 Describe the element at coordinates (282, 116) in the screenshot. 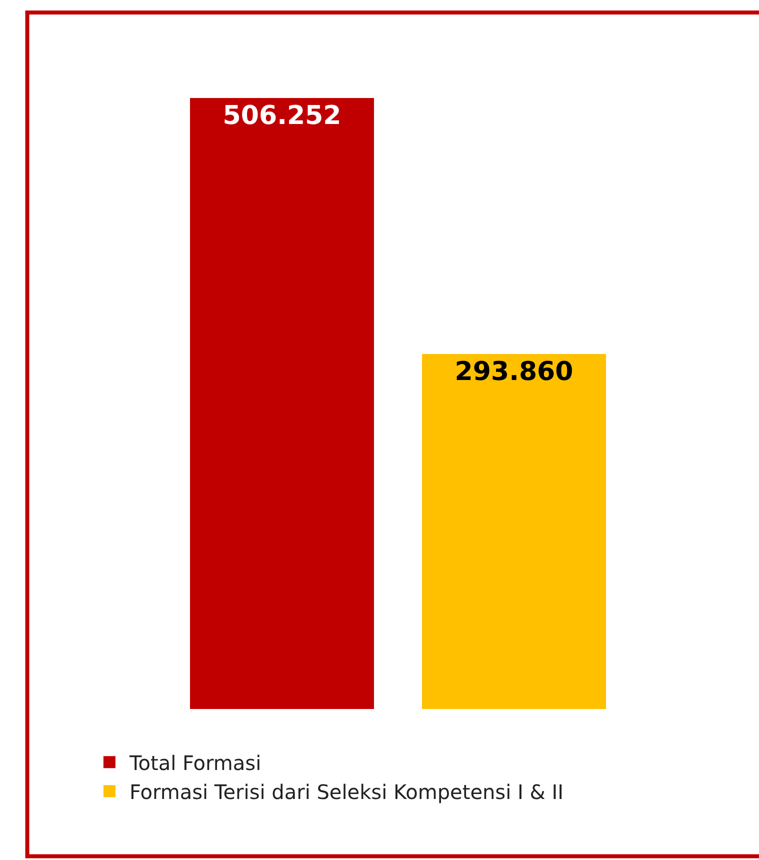

I see `data-label: 506.252` at that location.